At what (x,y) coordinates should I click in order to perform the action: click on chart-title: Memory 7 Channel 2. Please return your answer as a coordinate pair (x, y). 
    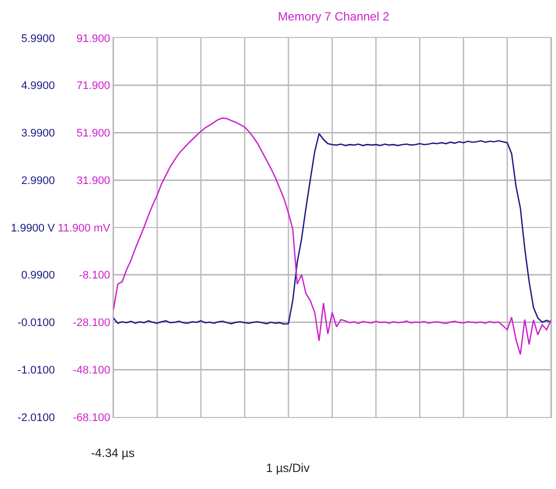
    Looking at the image, I should click on (334, 17).